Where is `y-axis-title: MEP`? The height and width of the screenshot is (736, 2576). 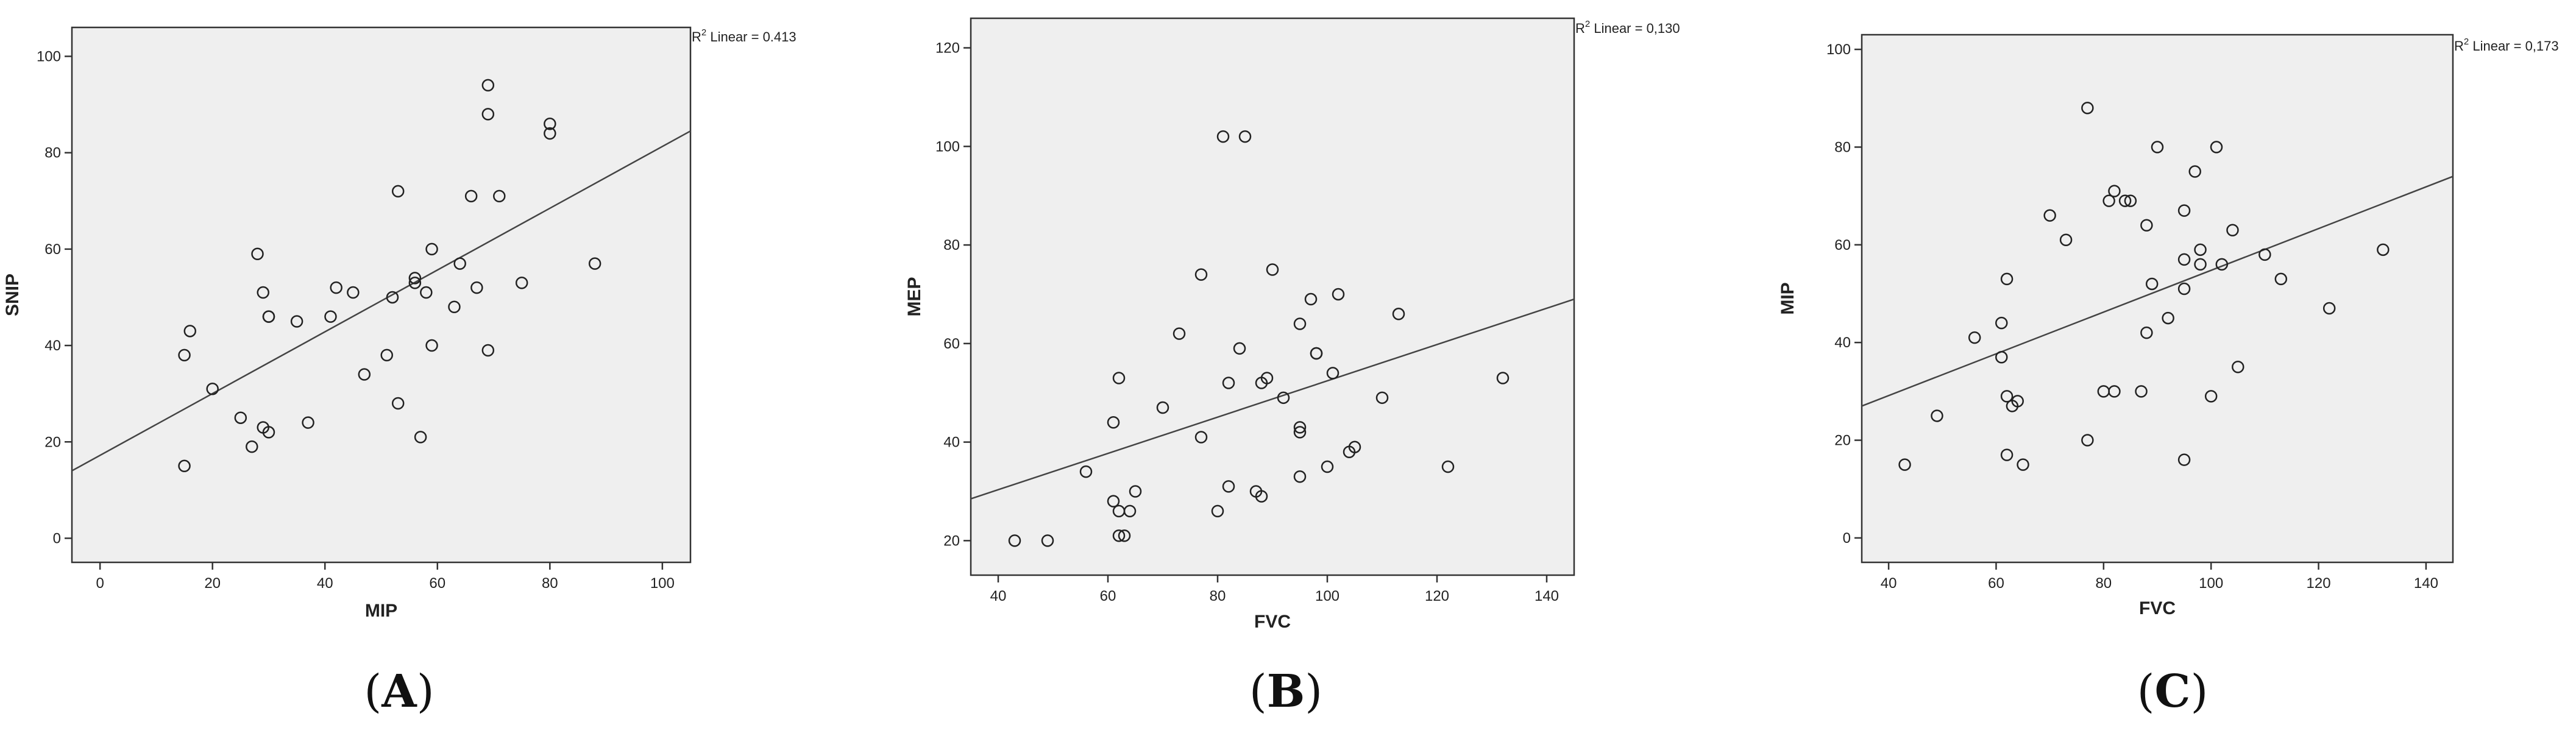 y-axis-title: MEP is located at coordinates (914, 296).